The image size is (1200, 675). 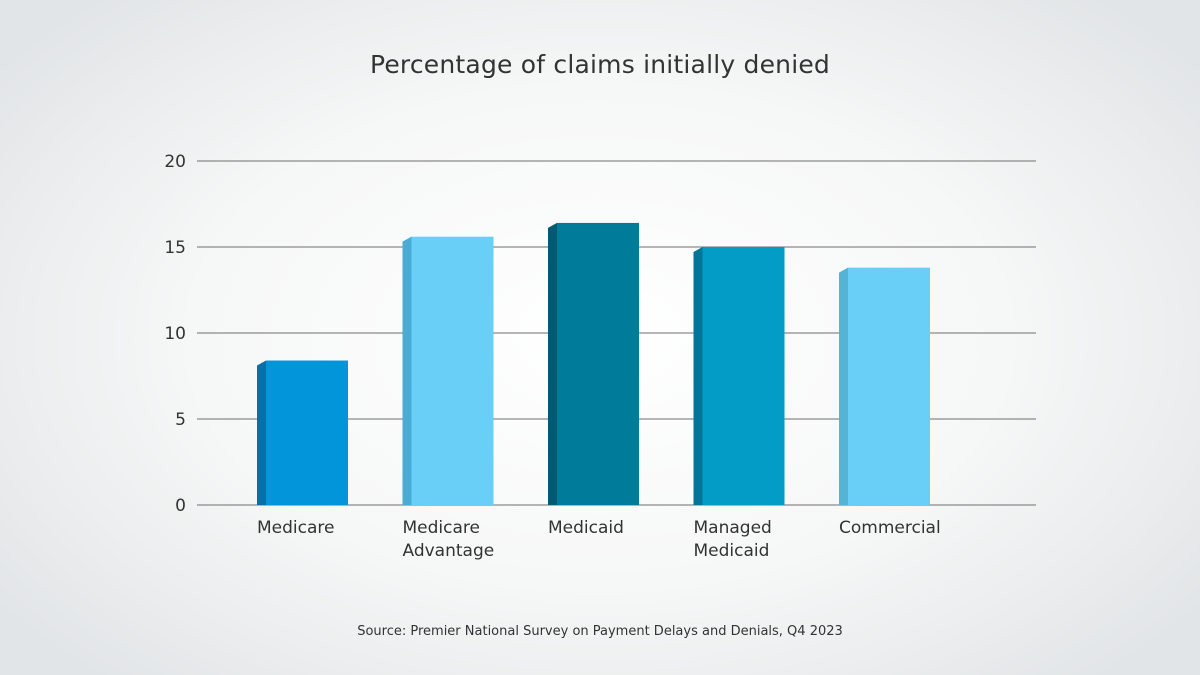 I want to click on y-tick-label: 5, so click(x=180, y=420).